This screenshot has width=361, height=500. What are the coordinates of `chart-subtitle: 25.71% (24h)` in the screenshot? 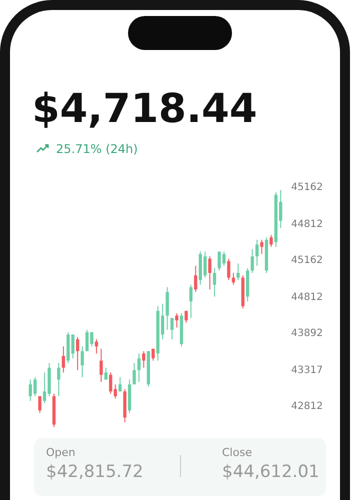 It's located at (97, 149).